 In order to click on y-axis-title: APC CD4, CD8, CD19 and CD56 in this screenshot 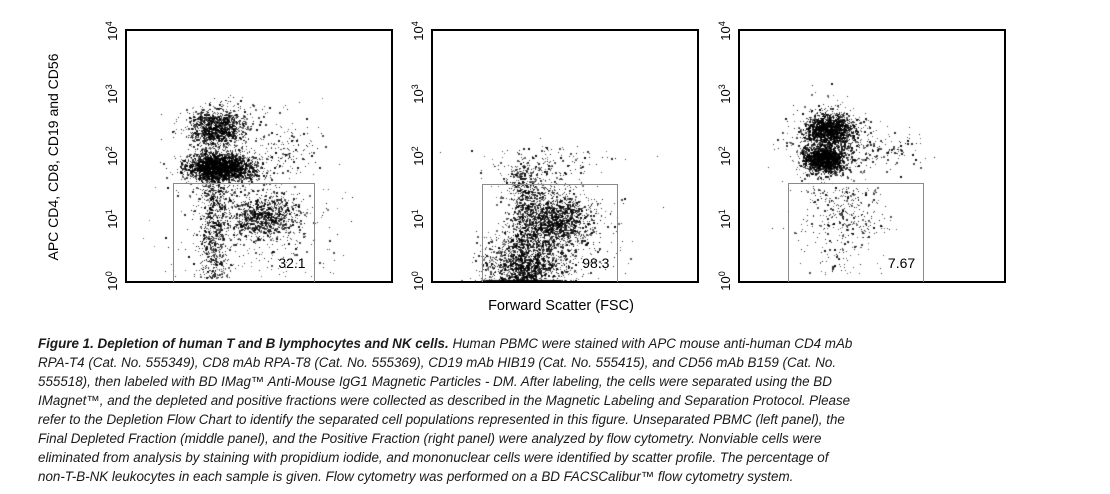, I will do `click(53, 157)`.